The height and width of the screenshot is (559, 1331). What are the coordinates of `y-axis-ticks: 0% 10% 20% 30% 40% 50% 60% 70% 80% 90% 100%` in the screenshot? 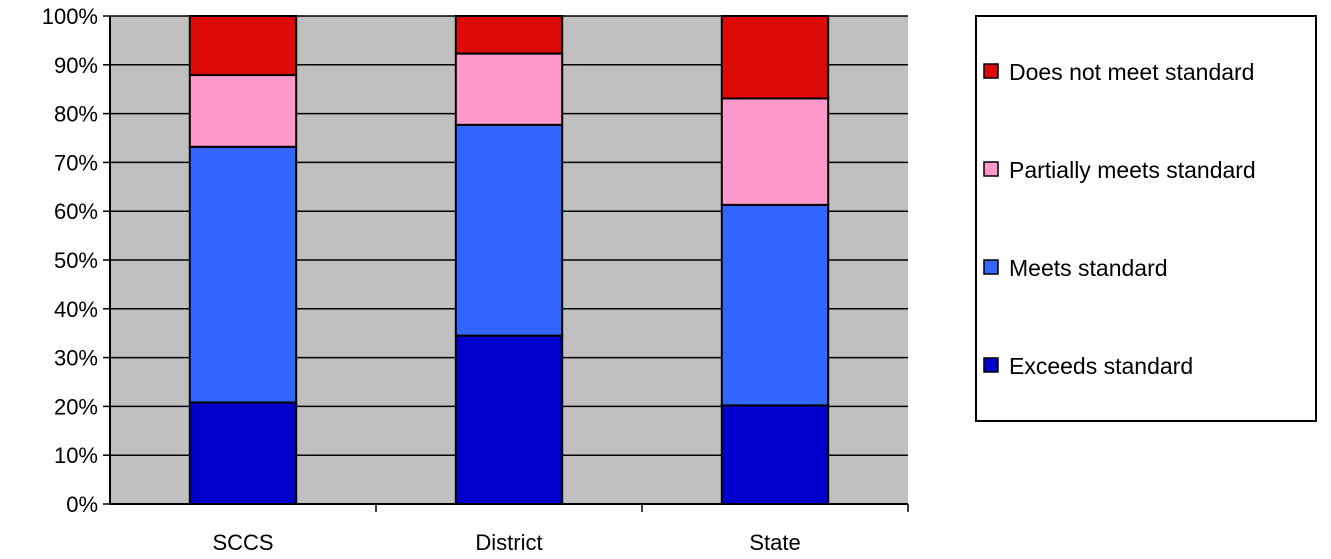 It's located at (76, 260).